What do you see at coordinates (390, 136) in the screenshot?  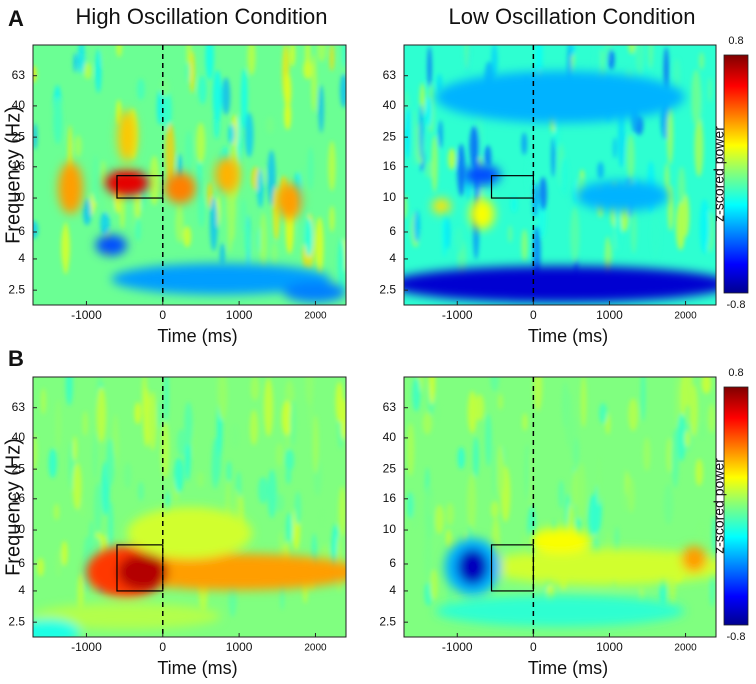 I see `y-tick-label: 25` at bounding box center [390, 136].